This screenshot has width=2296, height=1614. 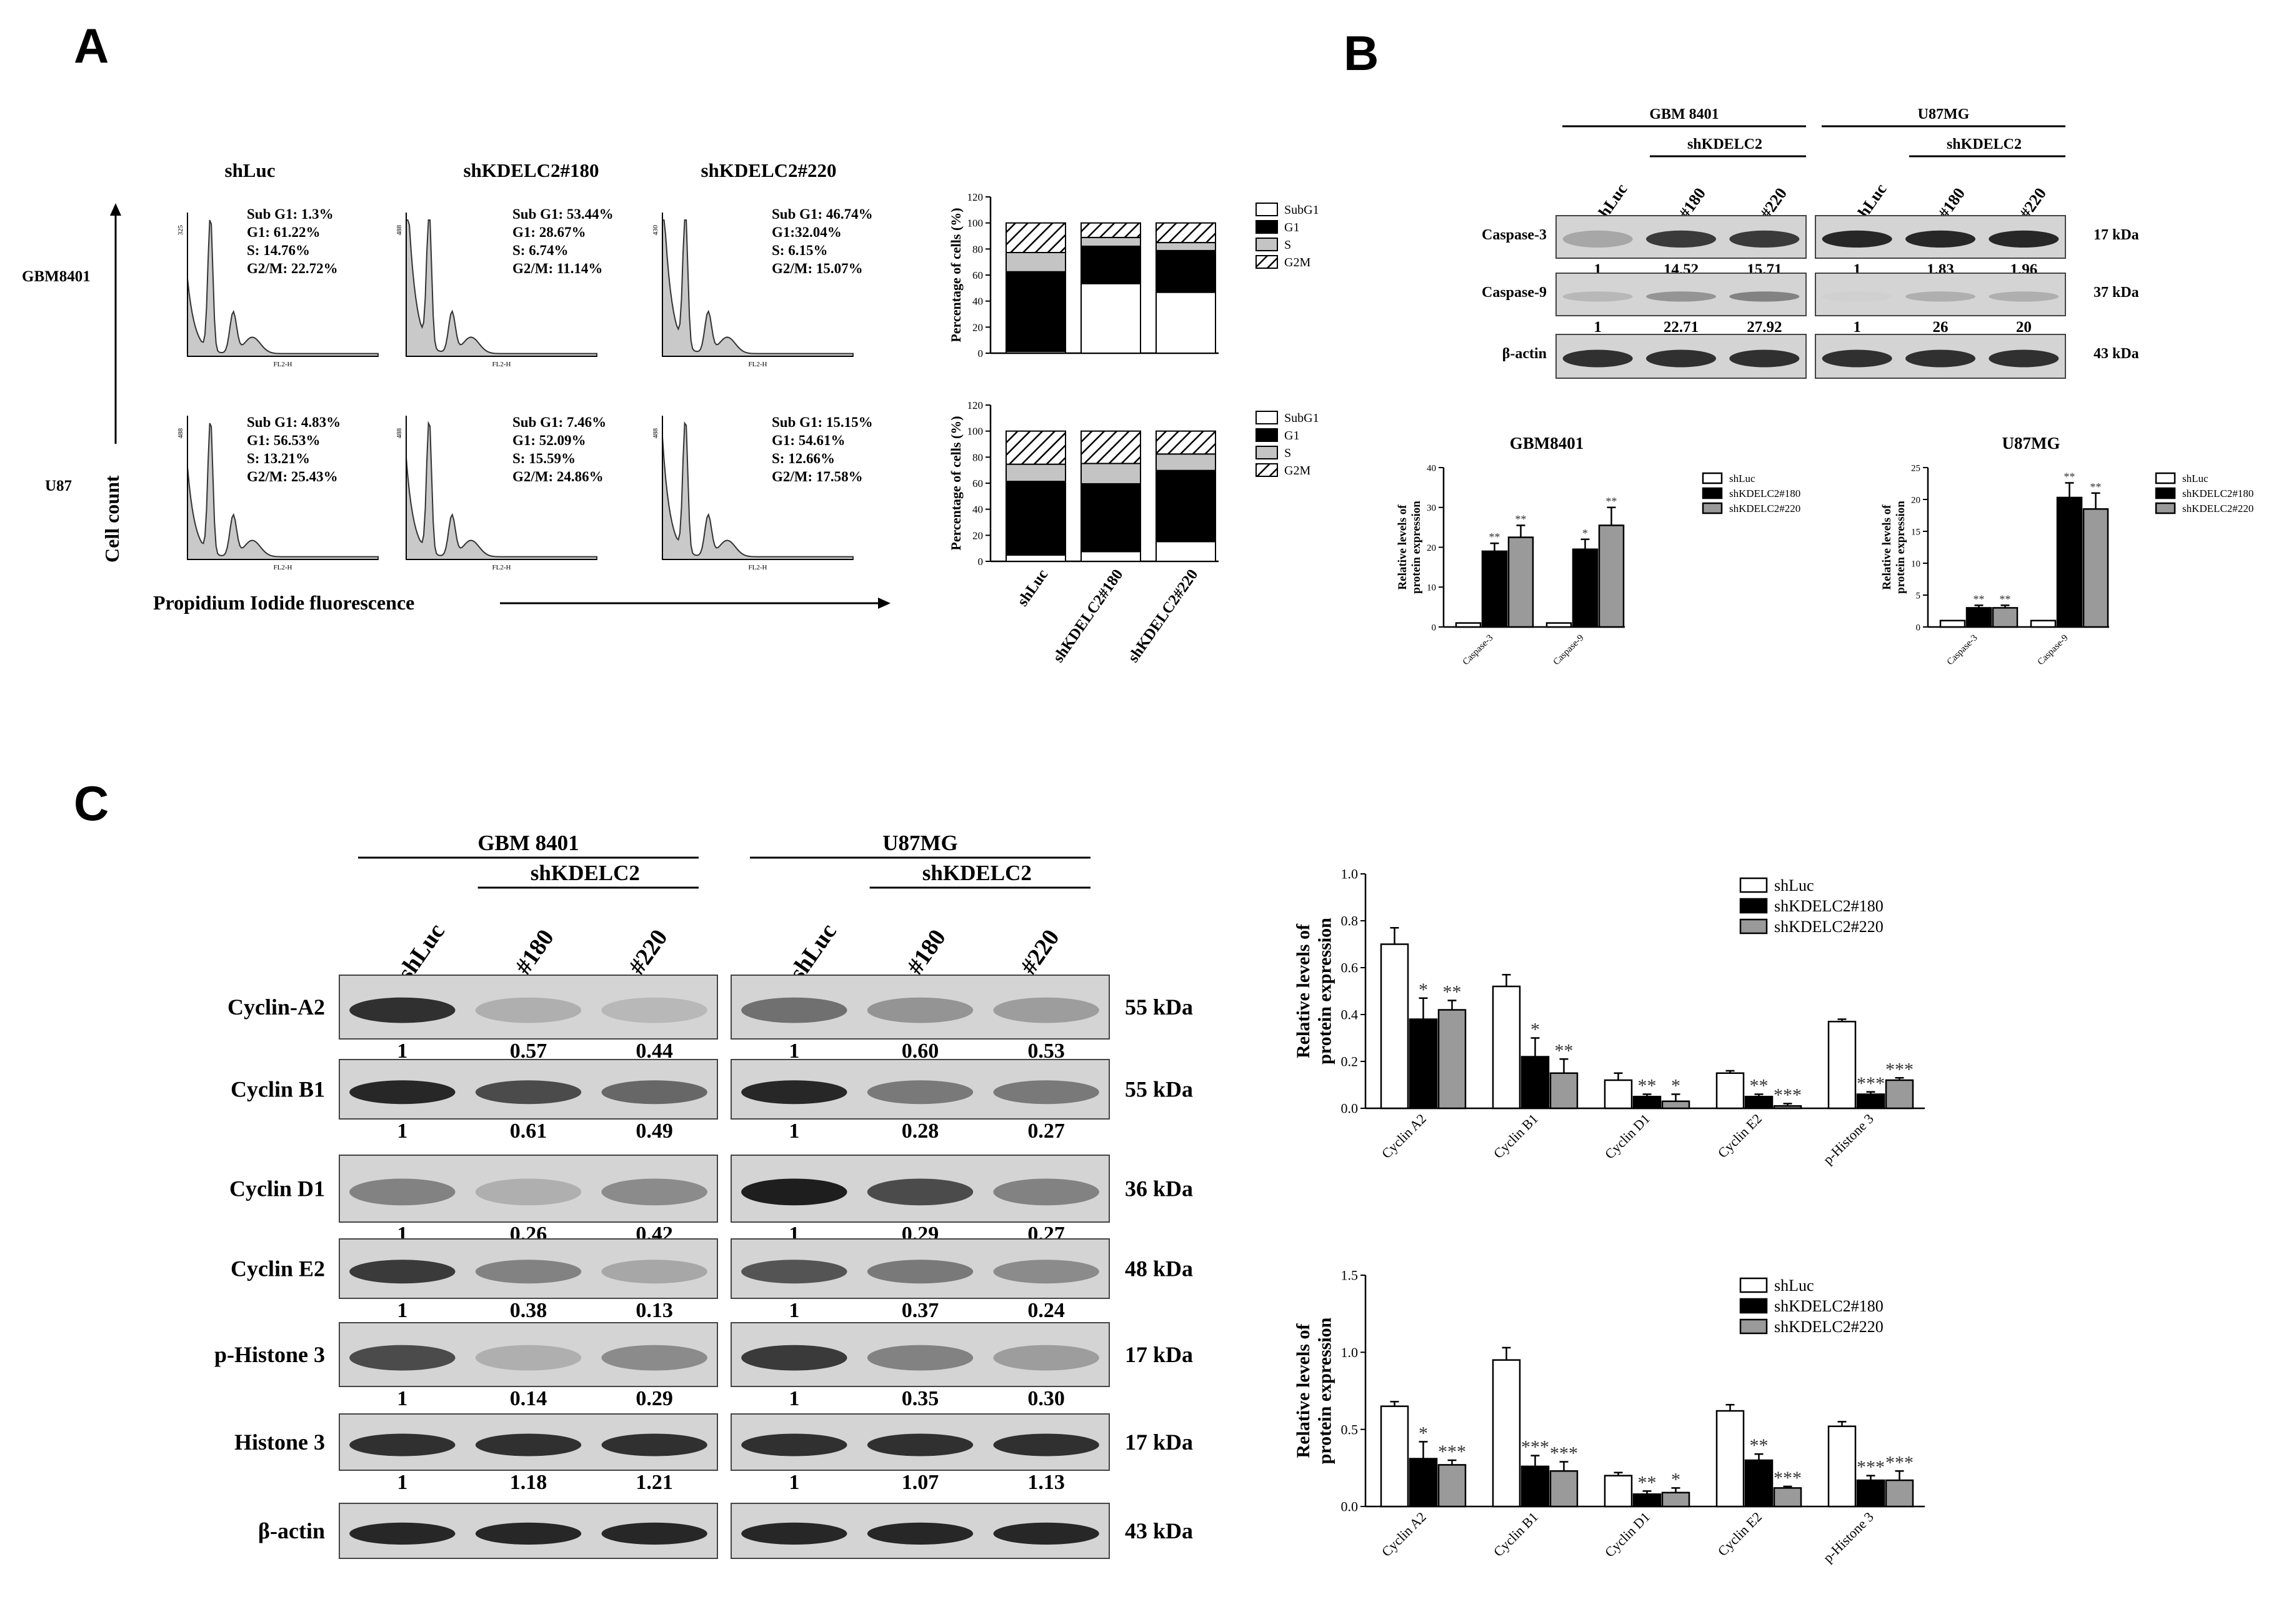 I want to click on y-axis-label-line1: Relative levels of, so click(x=1303, y=1391).